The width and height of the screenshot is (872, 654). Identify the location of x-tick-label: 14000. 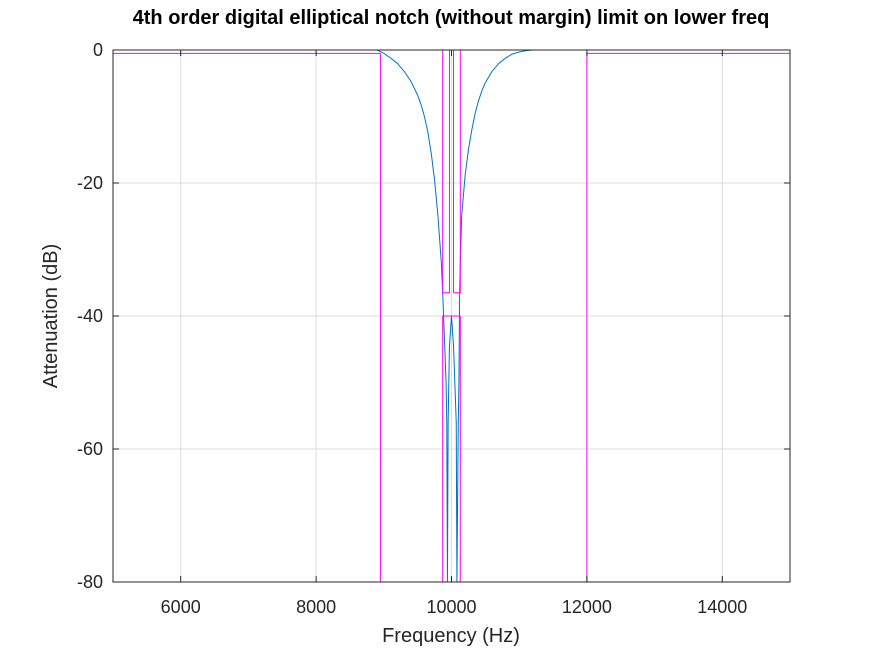
(722, 607).